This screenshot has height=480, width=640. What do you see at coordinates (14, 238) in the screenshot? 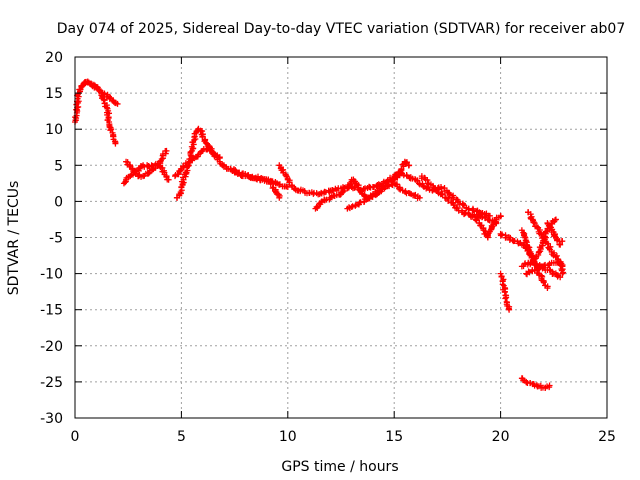
I see `y-axis-label: SDTVAR / TECUs` at bounding box center [14, 238].